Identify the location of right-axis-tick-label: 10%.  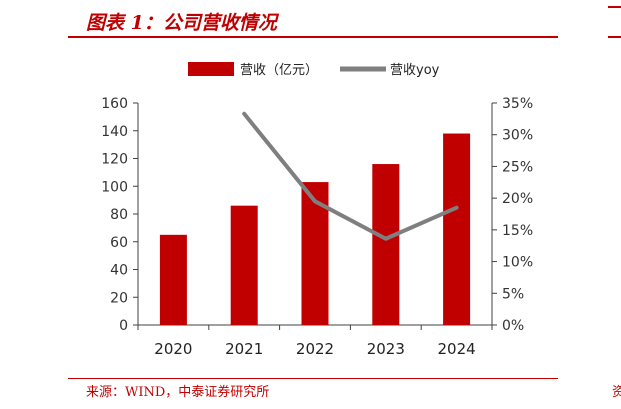
(517, 263).